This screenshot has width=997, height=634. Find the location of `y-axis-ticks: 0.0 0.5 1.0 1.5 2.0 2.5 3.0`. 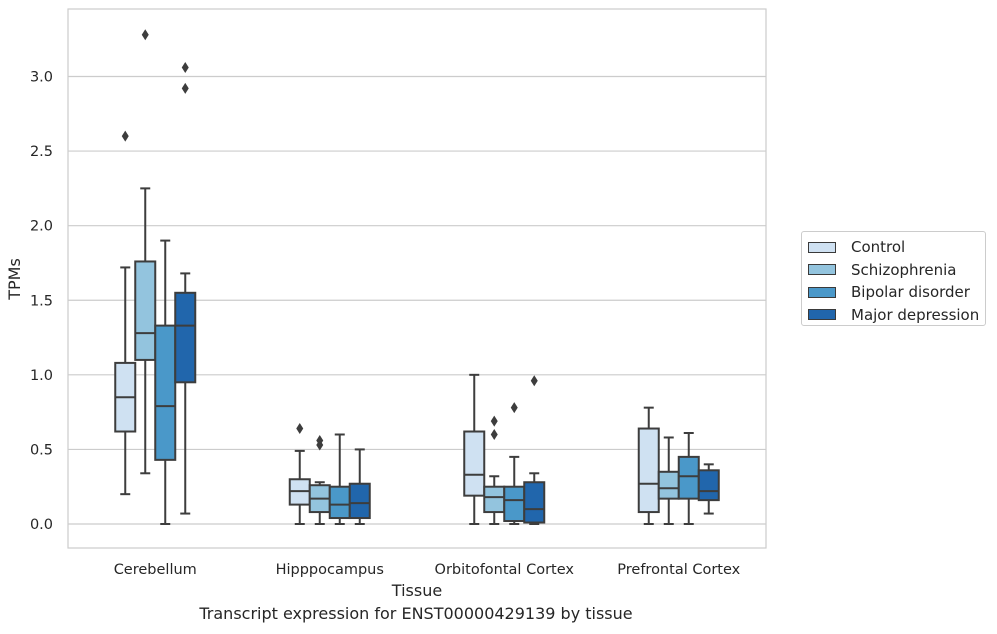

y-axis-ticks: 0.0 0.5 1.0 1.5 2.0 2.5 3.0 is located at coordinates (41, 302).